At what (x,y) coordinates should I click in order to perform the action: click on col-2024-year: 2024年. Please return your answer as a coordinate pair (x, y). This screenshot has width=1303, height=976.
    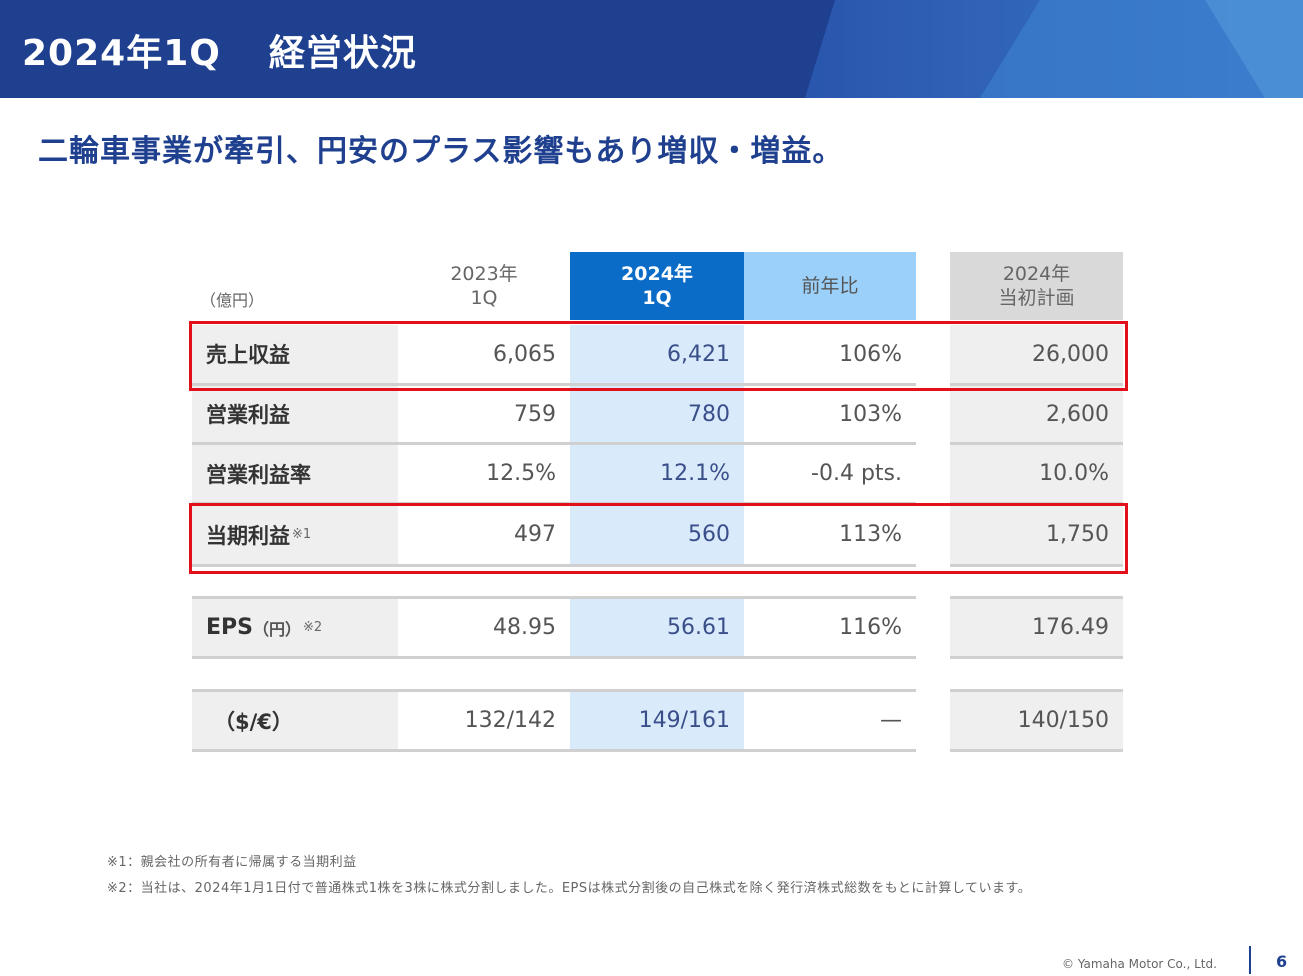
    Looking at the image, I should click on (657, 274).